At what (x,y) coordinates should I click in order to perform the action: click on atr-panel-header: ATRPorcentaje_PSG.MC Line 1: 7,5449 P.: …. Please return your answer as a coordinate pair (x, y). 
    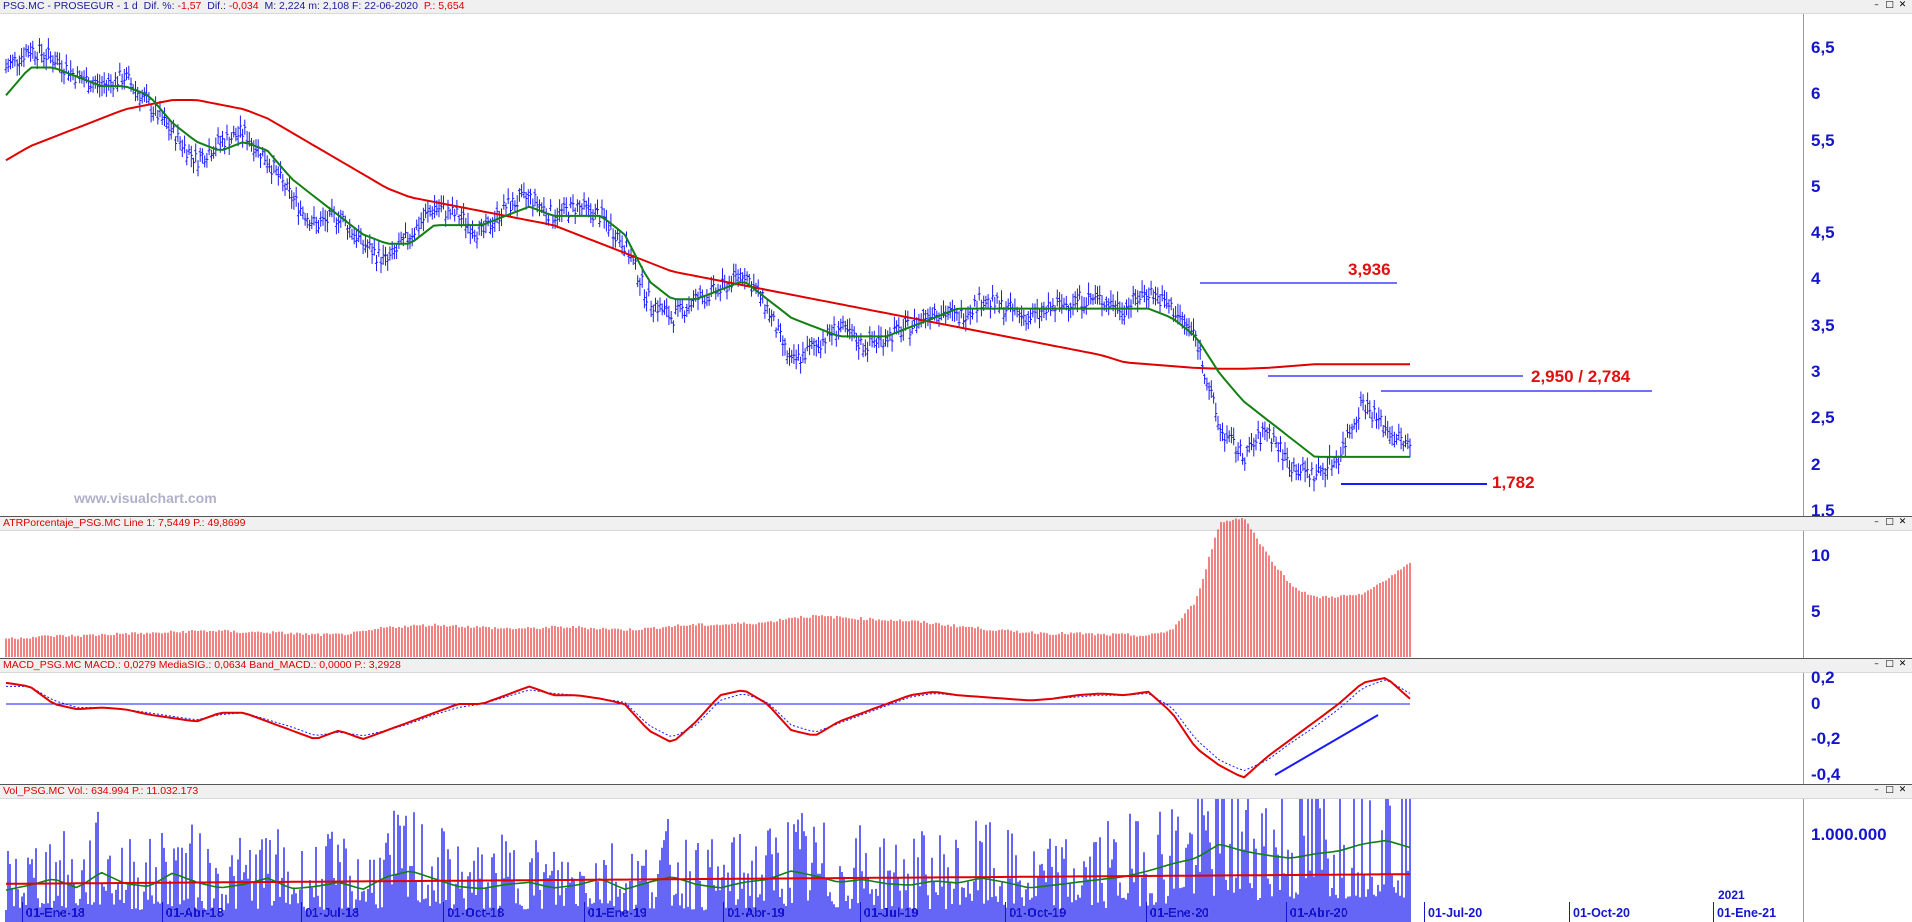
    Looking at the image, I should click on (956, 524).